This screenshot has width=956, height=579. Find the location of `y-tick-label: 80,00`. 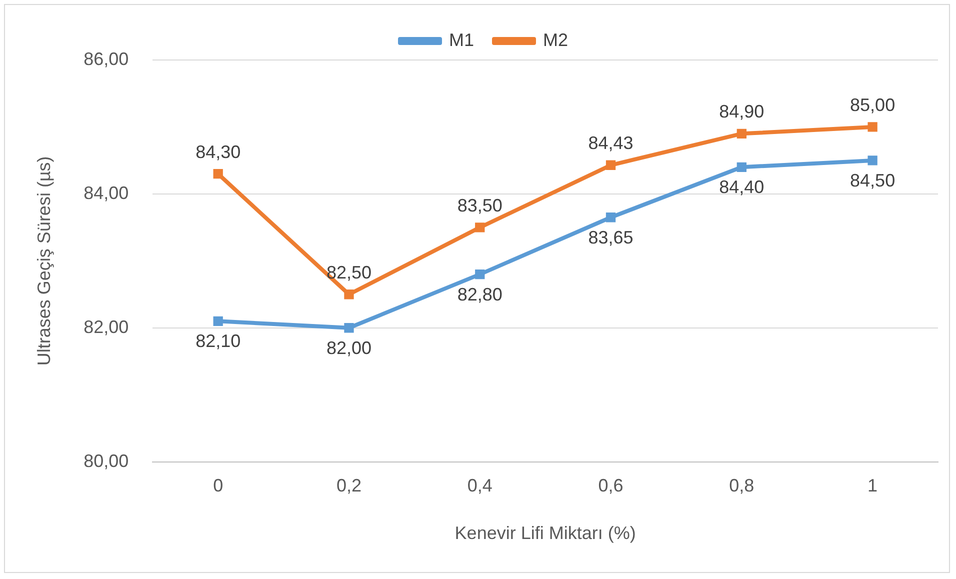

y-tick-label: 80,00 is located at coordinates (106, 460).